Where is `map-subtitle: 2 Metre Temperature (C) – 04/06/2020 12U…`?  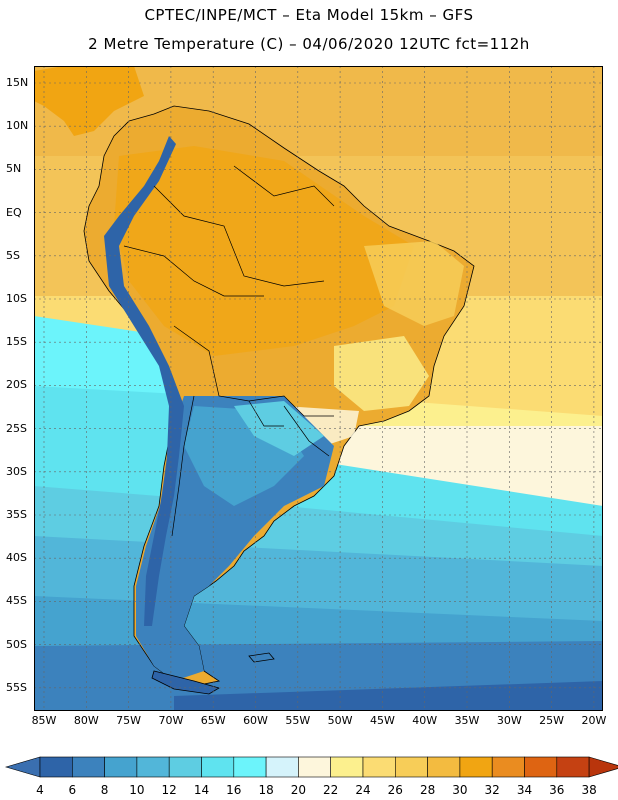
map-subtitle: 2 Metre Temperature (C) – 04/06/2020 12U… is located at coordinates (309, 44).